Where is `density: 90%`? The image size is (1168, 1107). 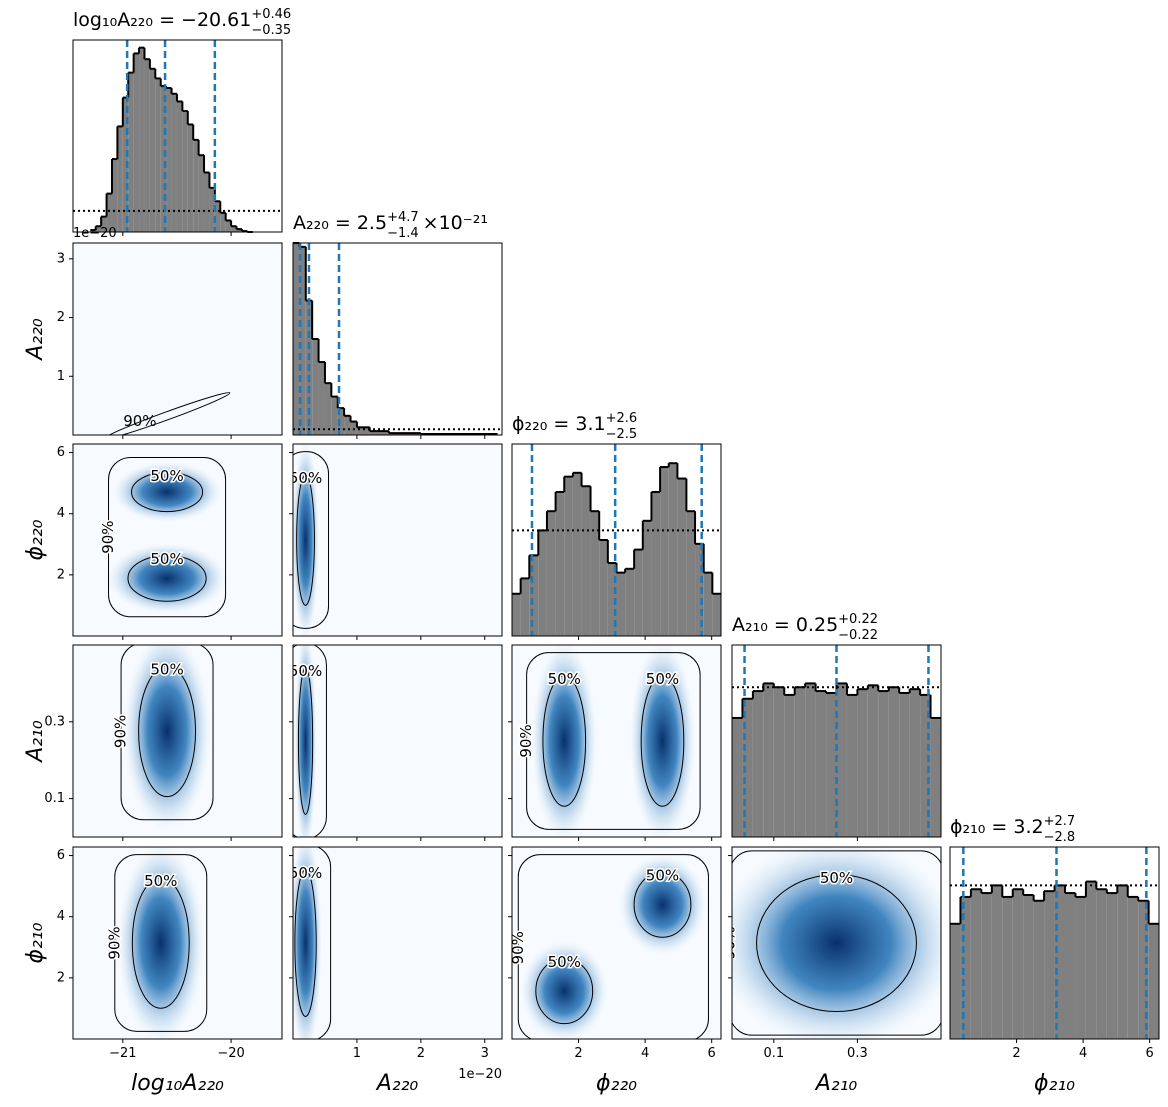 density: 90% is located at coordinates (167, 413).